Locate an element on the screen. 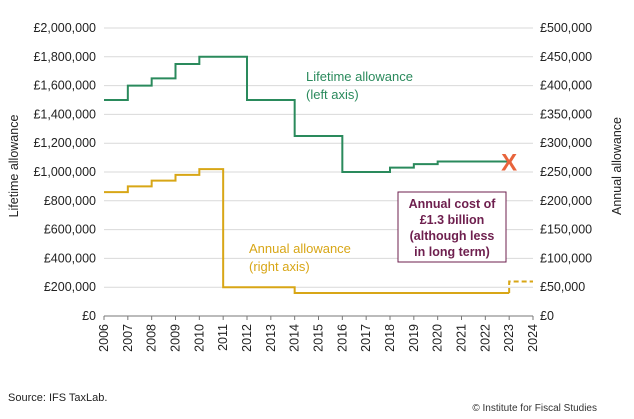 The height and width of the screenshot is (419, 634). svg-text: Annual cost of is located at coordinates (453, 204).